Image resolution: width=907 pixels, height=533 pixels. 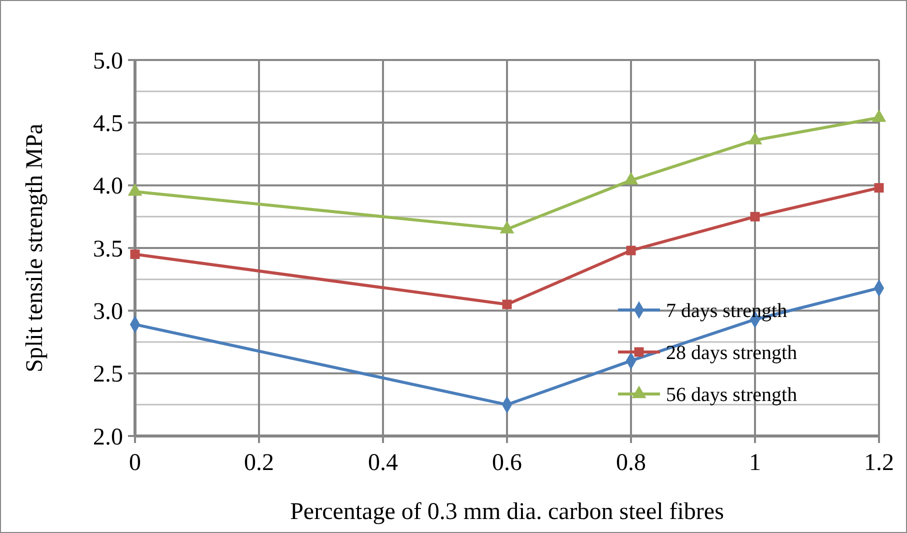 What do you see at coordinates (879, 463) in the screenshot?
I see `x-tick-label: 1.2` at bounding box center [879, 463].